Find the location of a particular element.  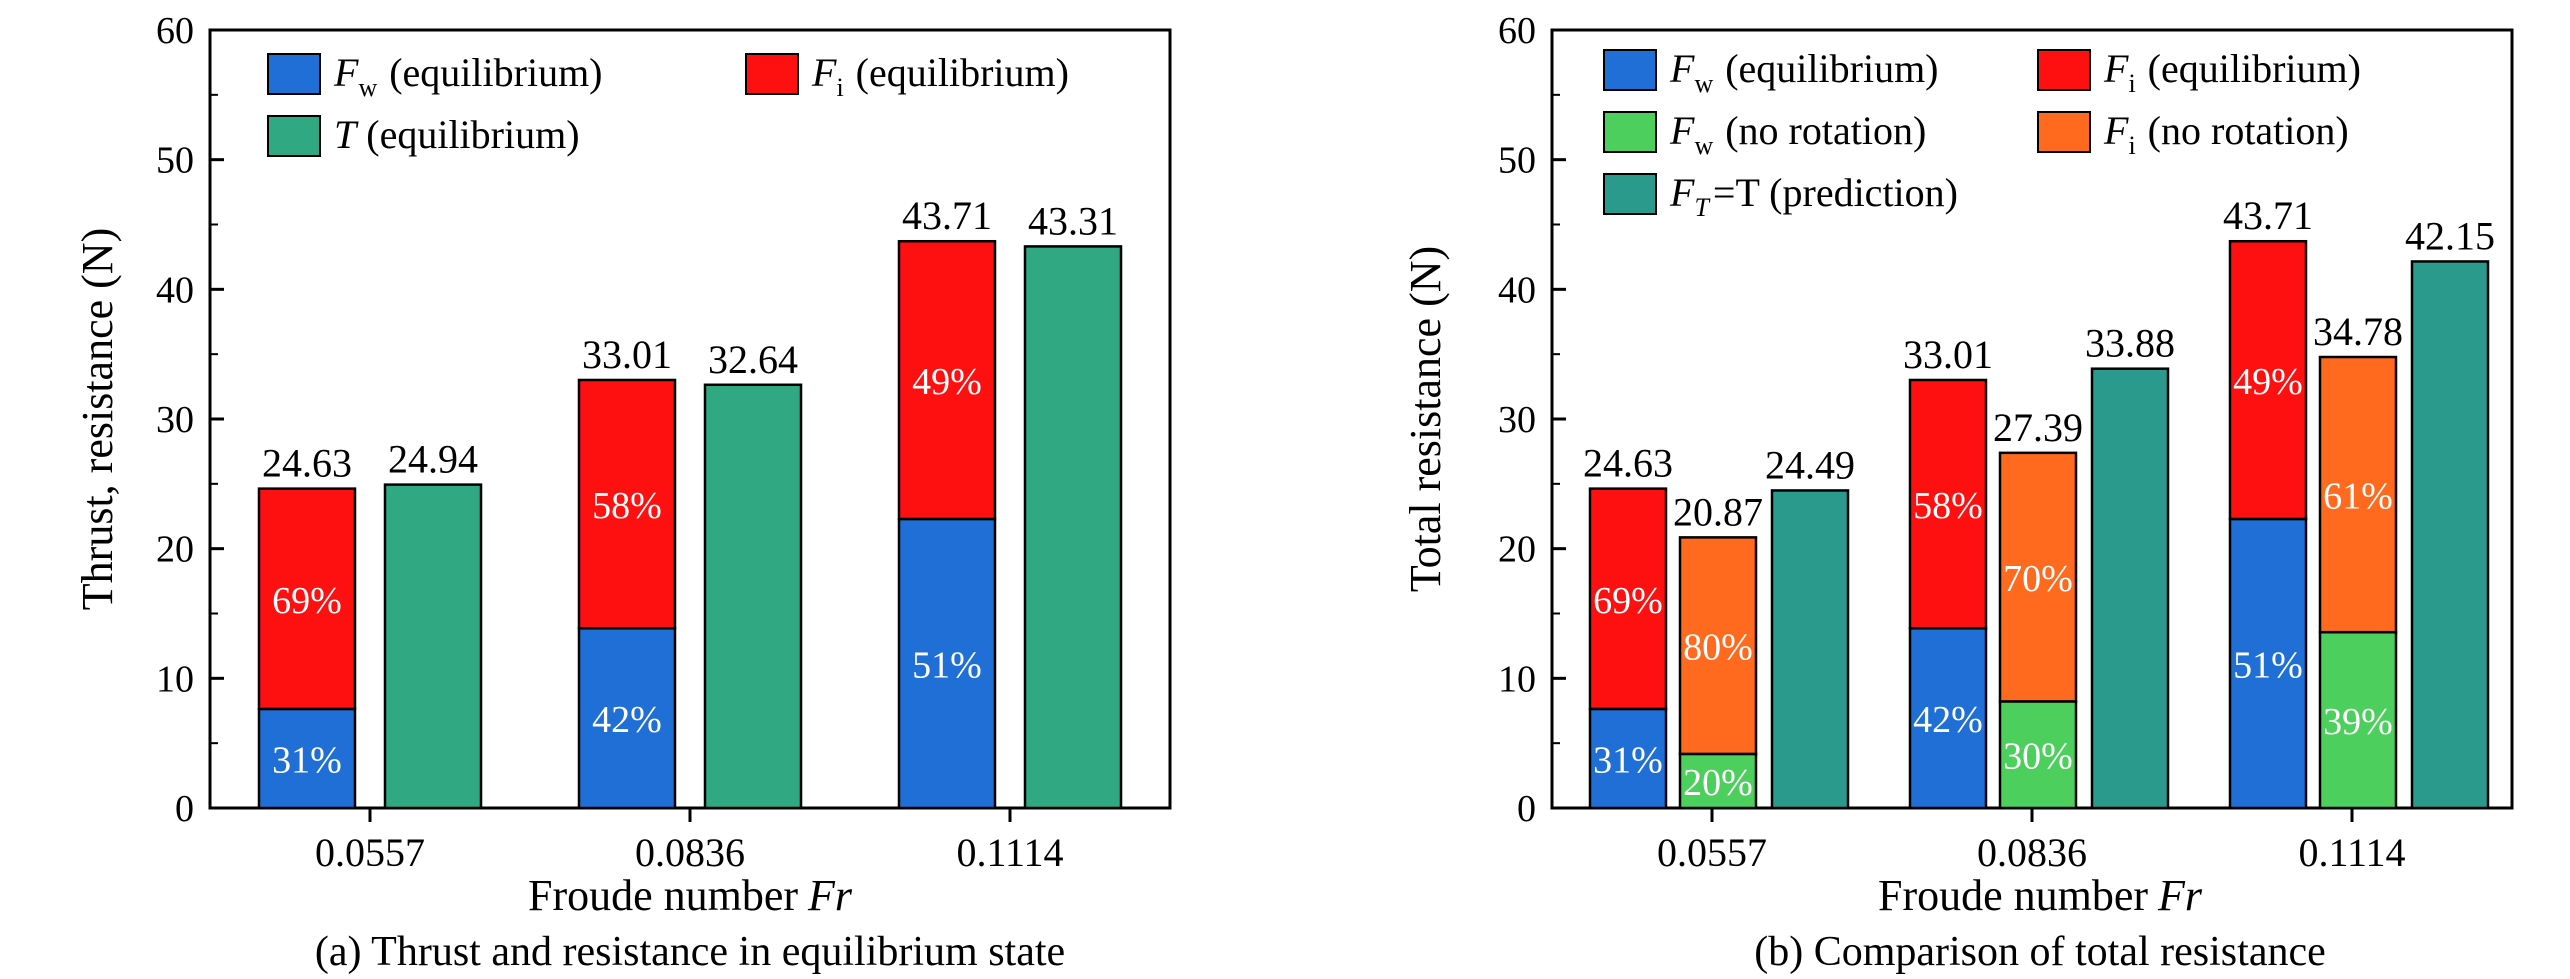

percent-label: 80% is located at coordinates (1718, 648).